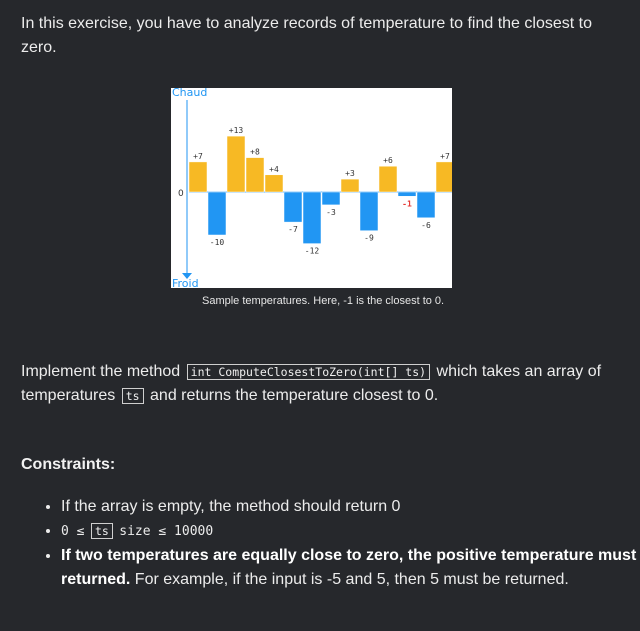 Image resolution: width=640 pixels, height=631 pixels. What do you see at coordinates (293, 229) in the screenshot?
I see `bar-label-5: -7` at bounding box center [293, 229].